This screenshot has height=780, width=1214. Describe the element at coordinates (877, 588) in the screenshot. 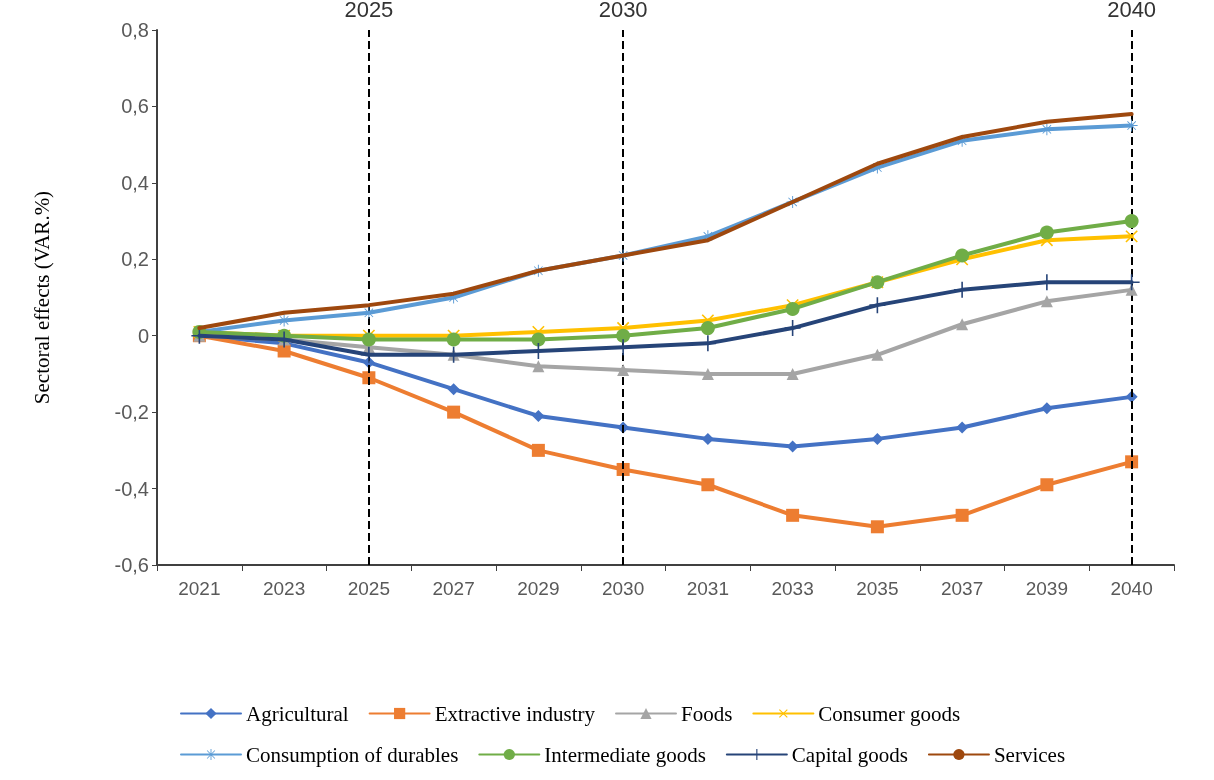

I see `x-tick-label: 2035` at that location.